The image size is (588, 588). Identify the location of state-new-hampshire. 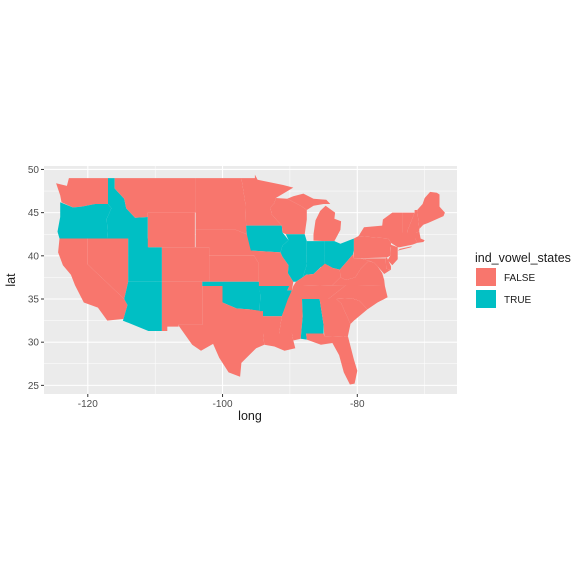
(413, 221).